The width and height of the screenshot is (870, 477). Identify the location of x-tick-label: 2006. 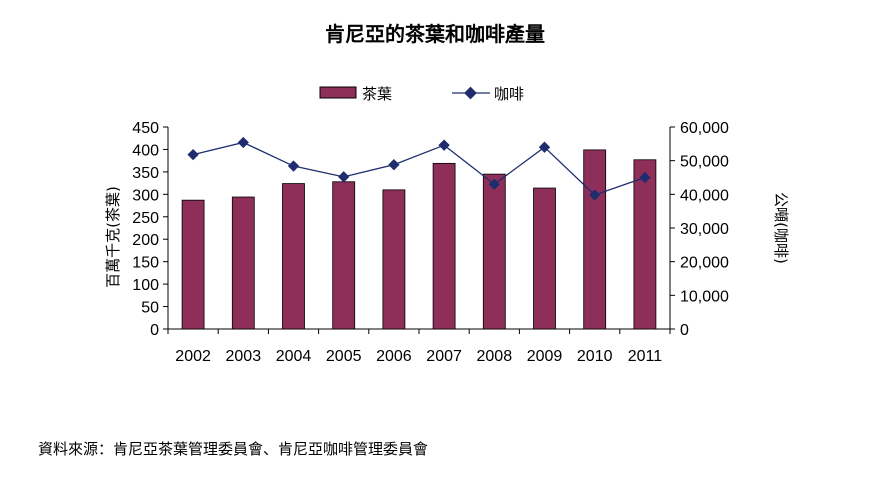
(394, 356).